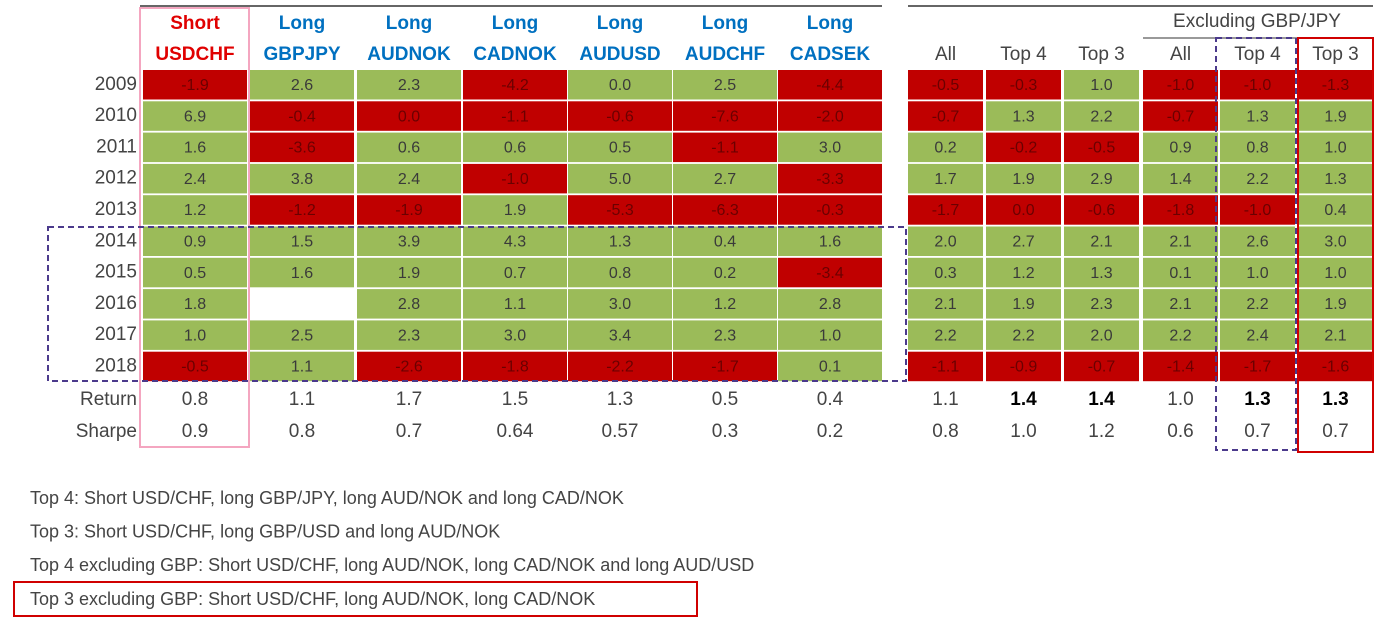 This screenshot has height=619, width=1397. What do you see at coordinates (830, 367) in the screenshot?
I see `cell-value: 0.1` at bounding box center [830, 367].